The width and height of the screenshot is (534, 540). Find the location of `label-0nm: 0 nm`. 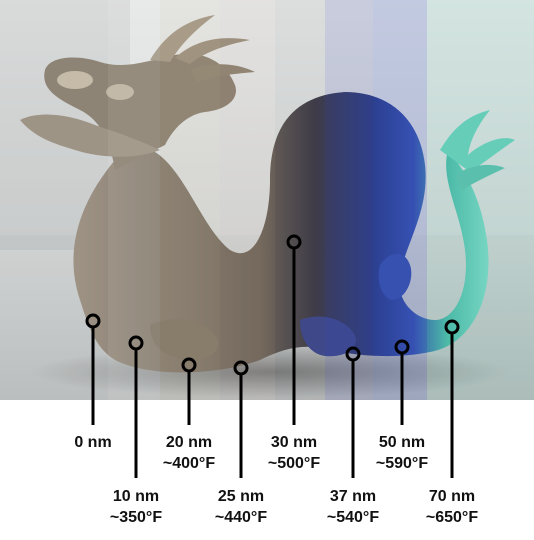

label-0nm: 0 nm is located at coordinates (92, 442).